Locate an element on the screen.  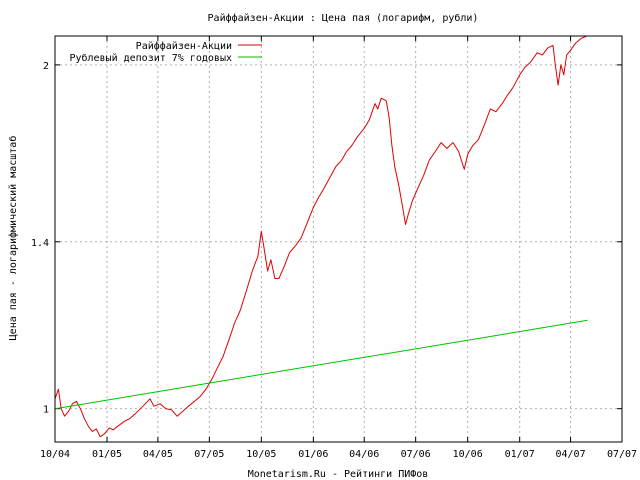
x-tick-label-04-07: 04/07 is located at coordinates (571, 454).